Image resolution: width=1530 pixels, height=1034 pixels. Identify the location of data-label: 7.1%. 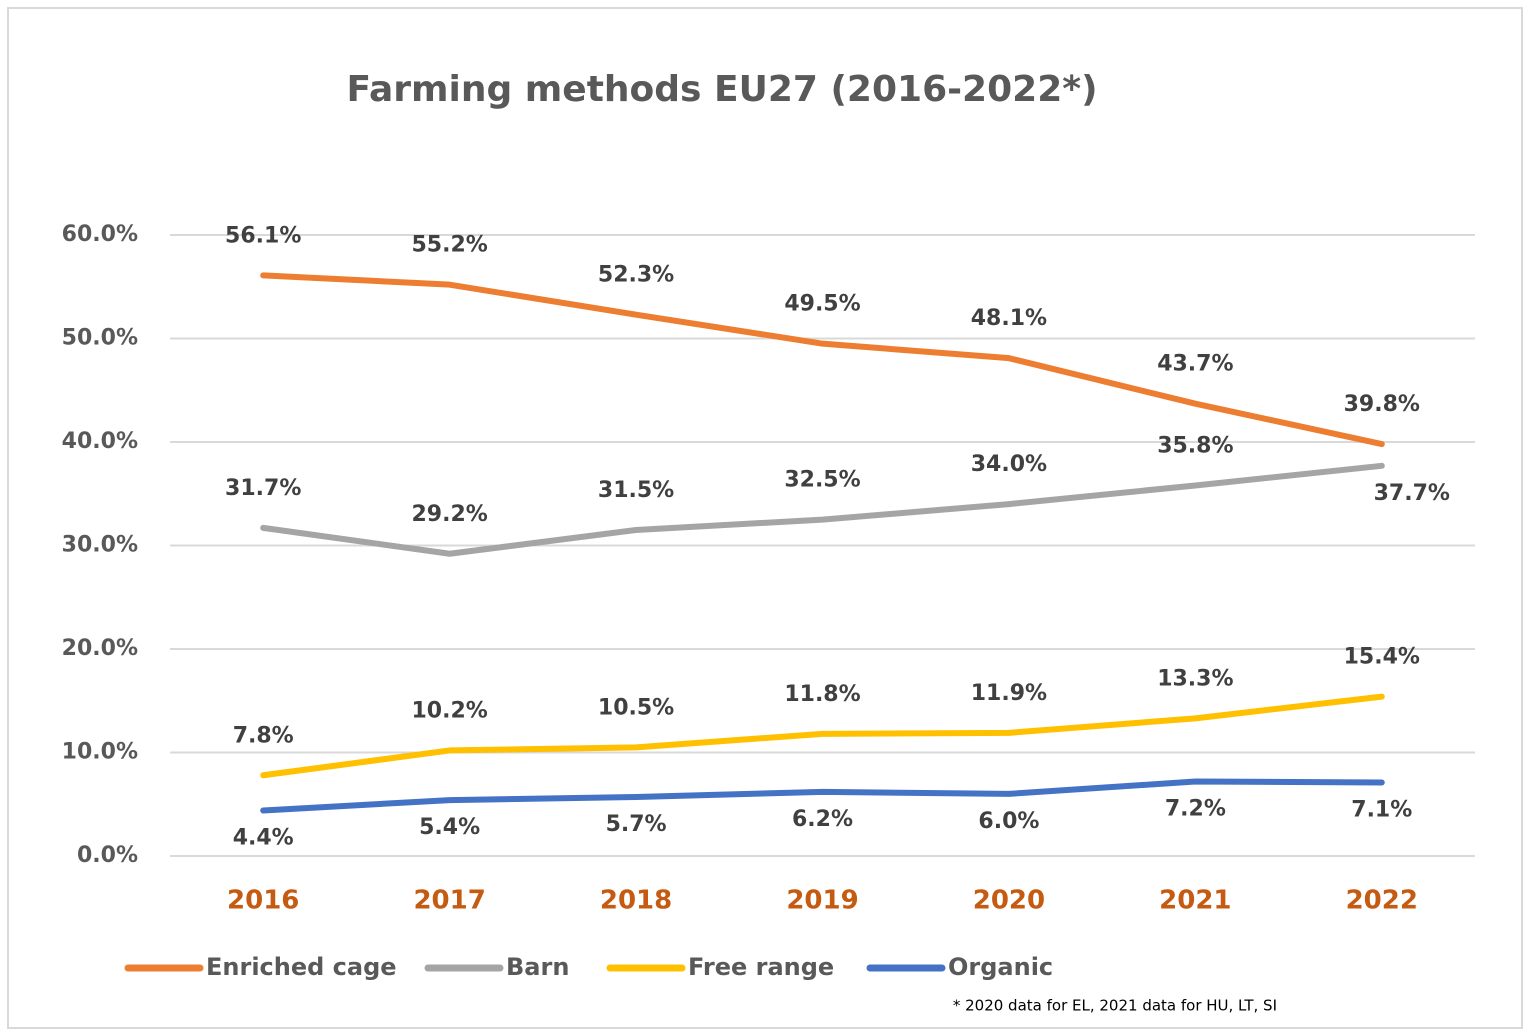
(1381, 810).